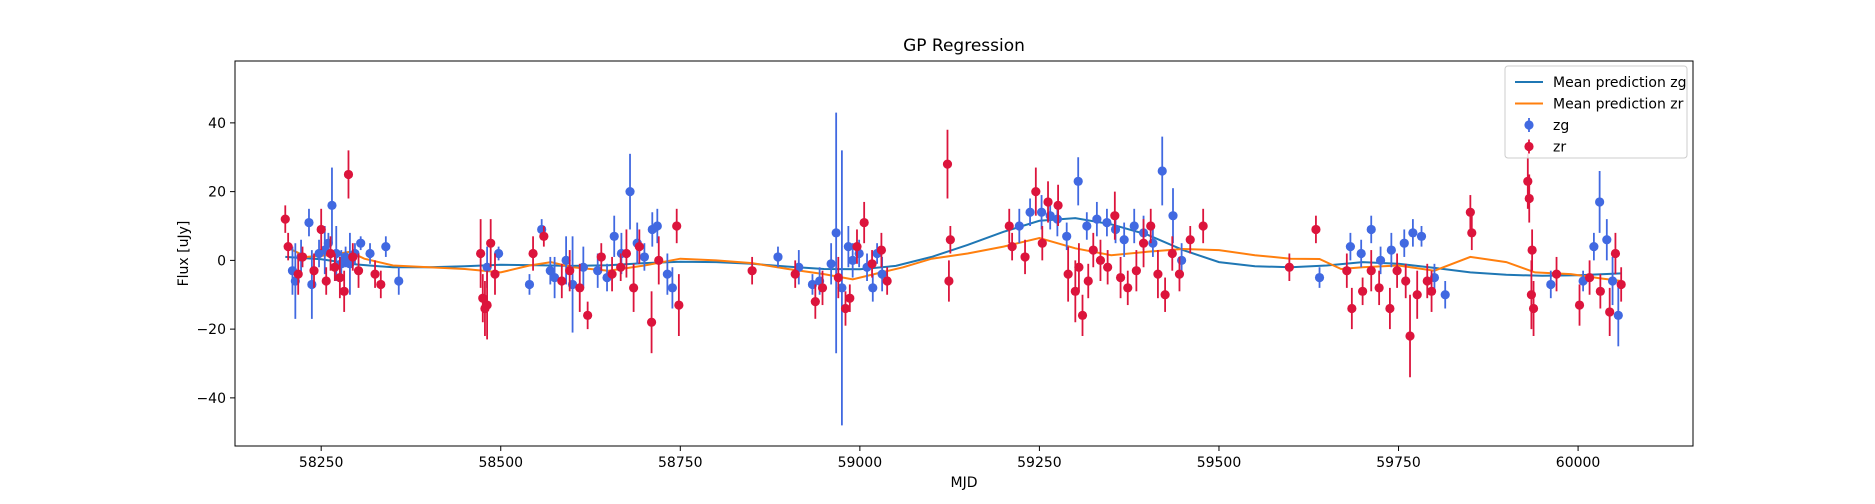 This screenshot has width=1875, height=504. What do you see at coordinates (500, 463) in the screenshot?
I see `x-tick-label-58500: 58500` at bounding box center [500, 463].